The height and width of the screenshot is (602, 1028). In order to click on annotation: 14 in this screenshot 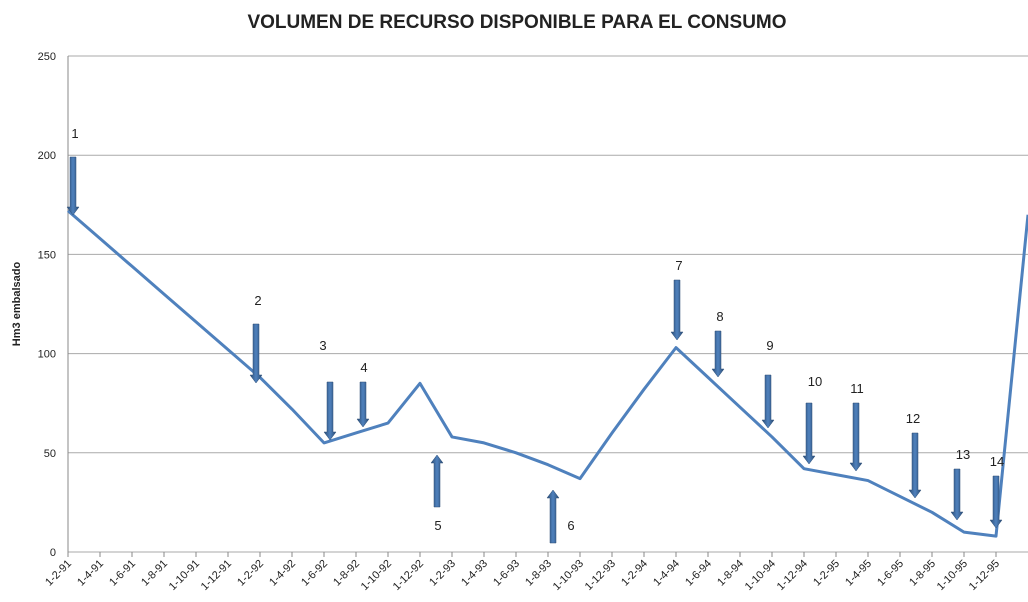, I will do `click(997, 461)`.